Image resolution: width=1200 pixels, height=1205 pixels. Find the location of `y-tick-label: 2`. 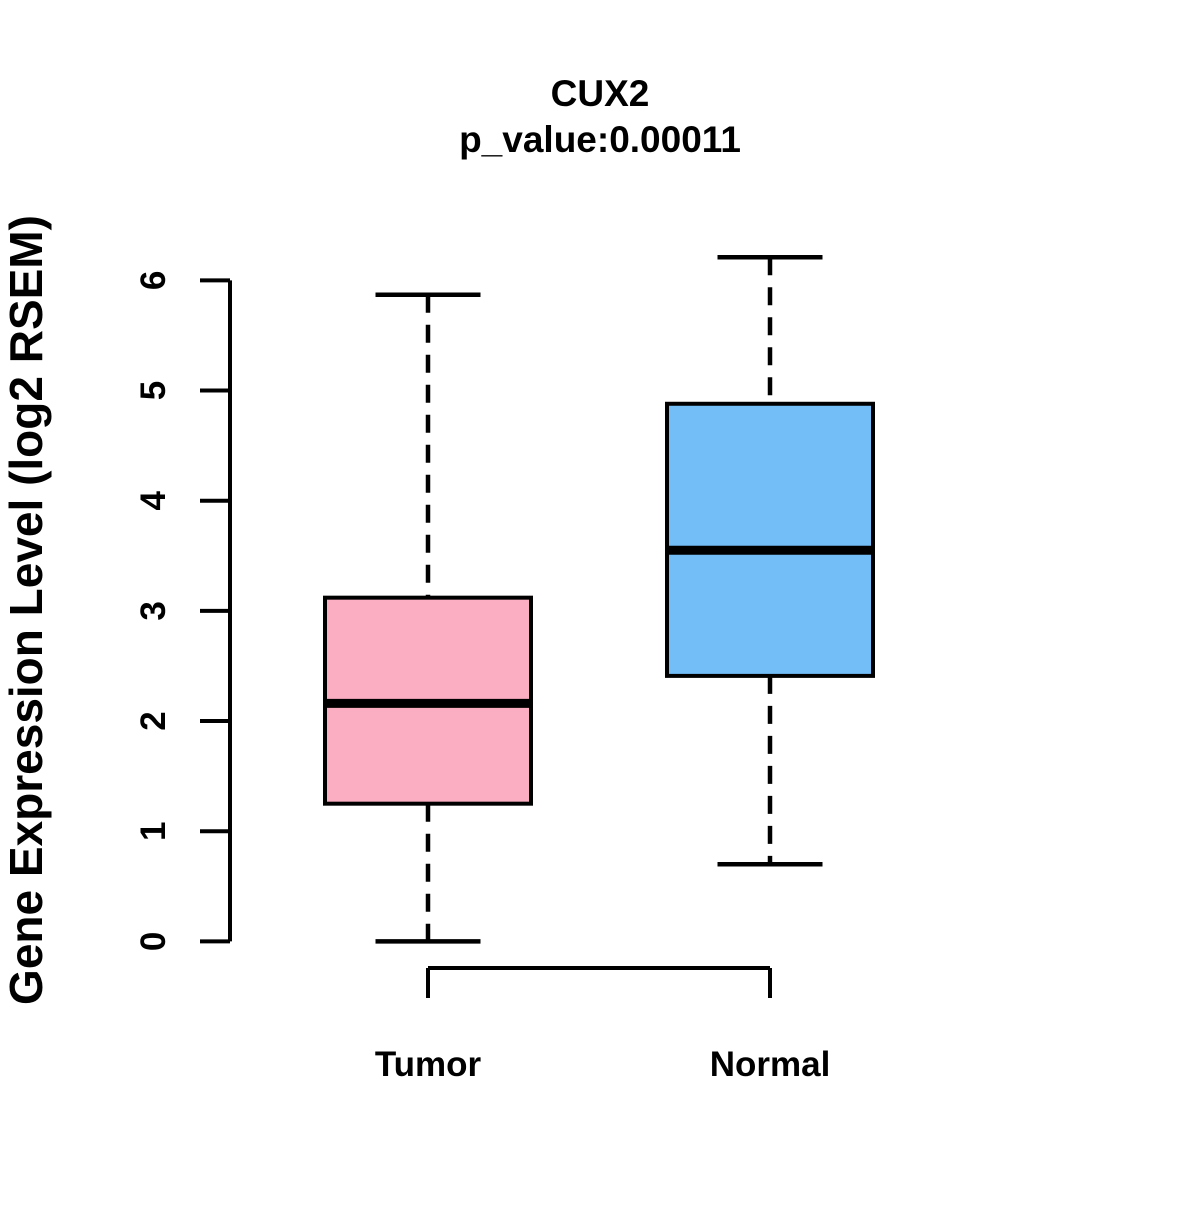

y-tick-label: 2 is located at coordinates (153, 720).